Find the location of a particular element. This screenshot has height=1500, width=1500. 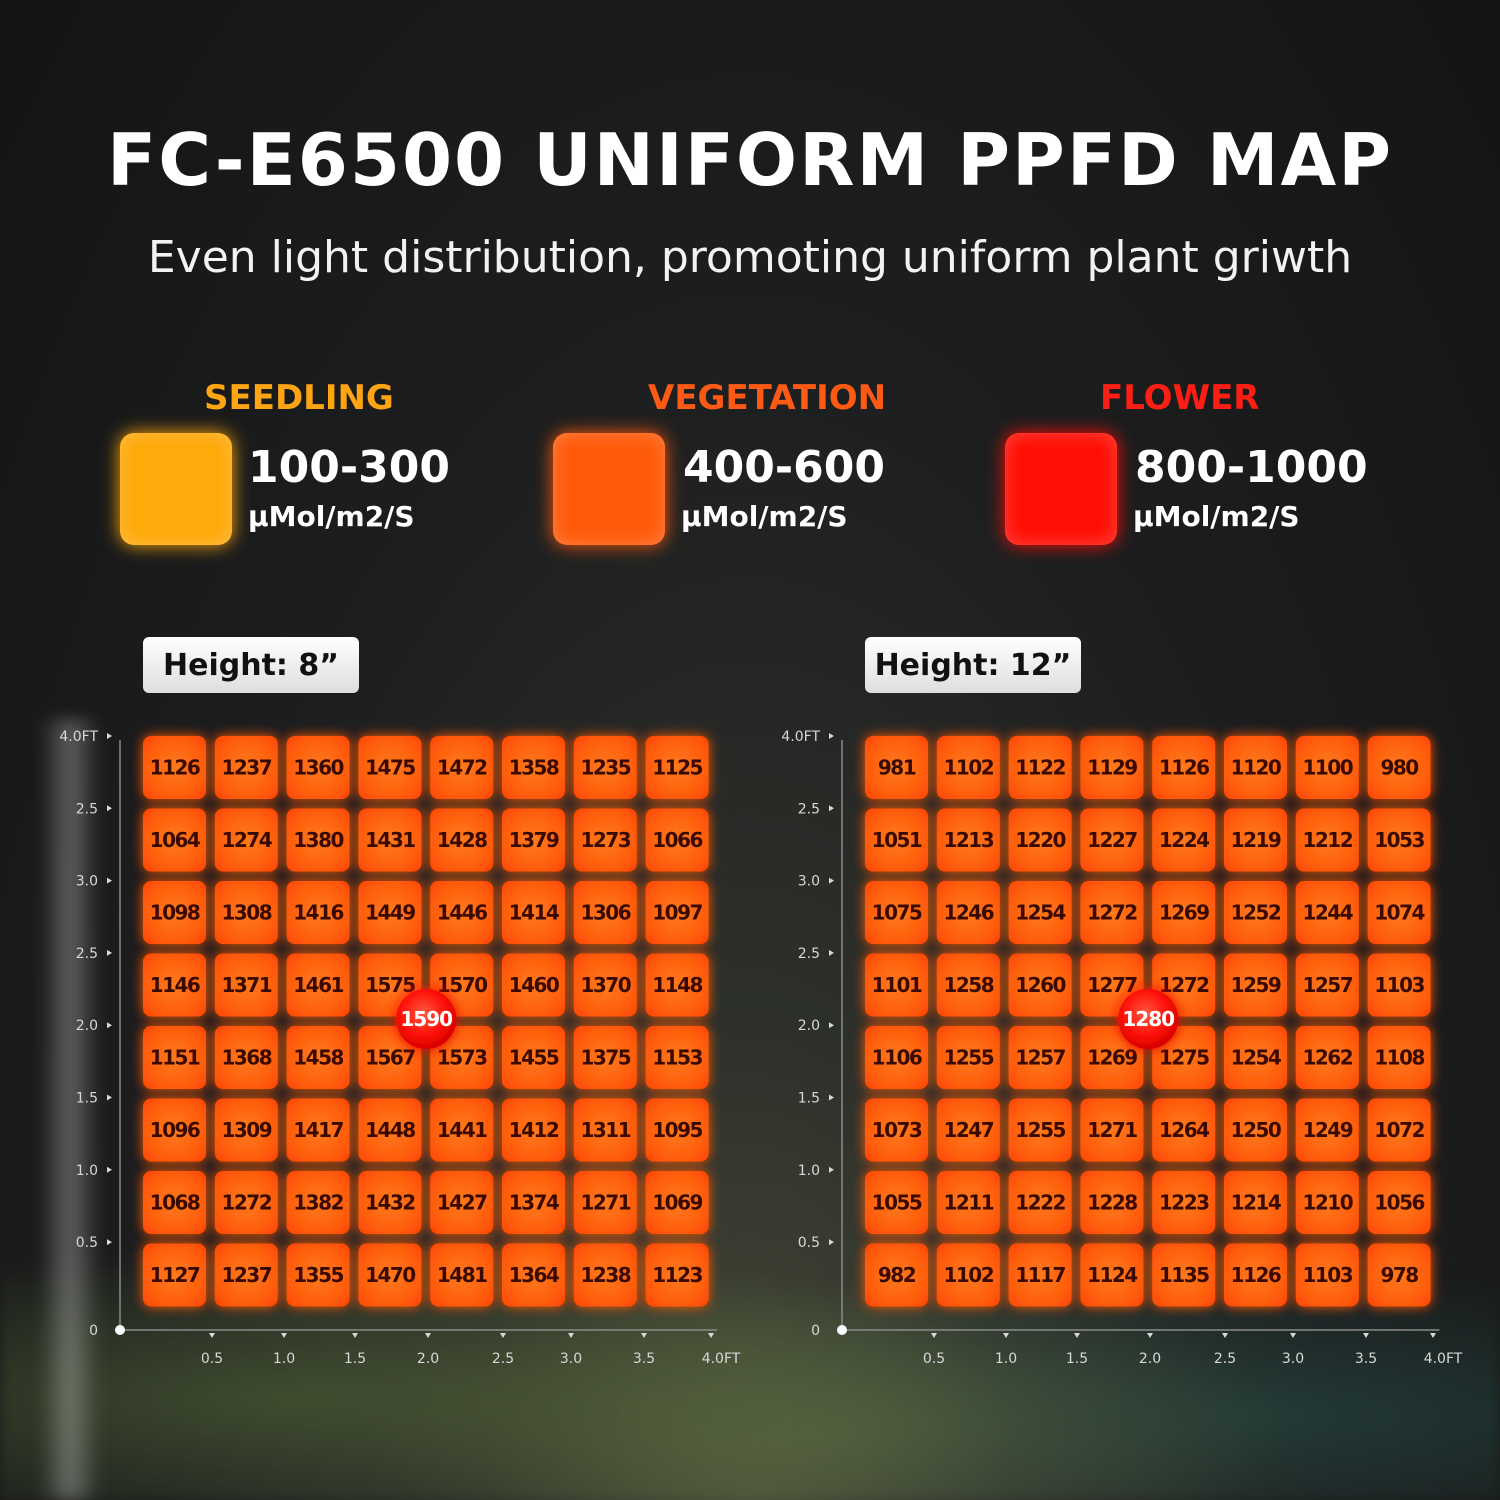

heatmap-cell-value: 1374 is located at coordinates (534, 1203).